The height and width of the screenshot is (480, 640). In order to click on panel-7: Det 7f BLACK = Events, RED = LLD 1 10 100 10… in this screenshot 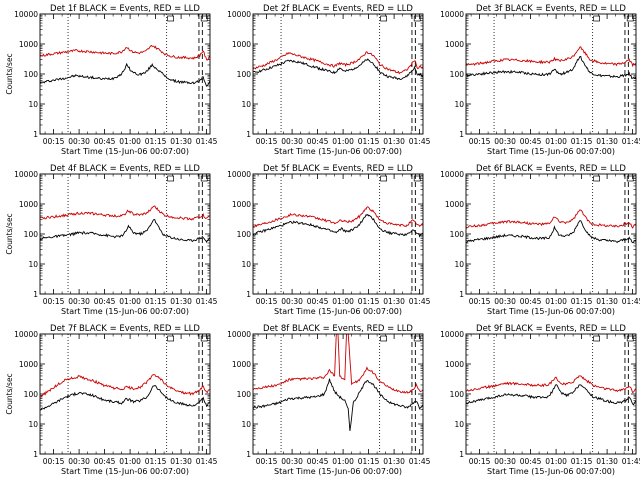, I will do `click(111, 400)`.